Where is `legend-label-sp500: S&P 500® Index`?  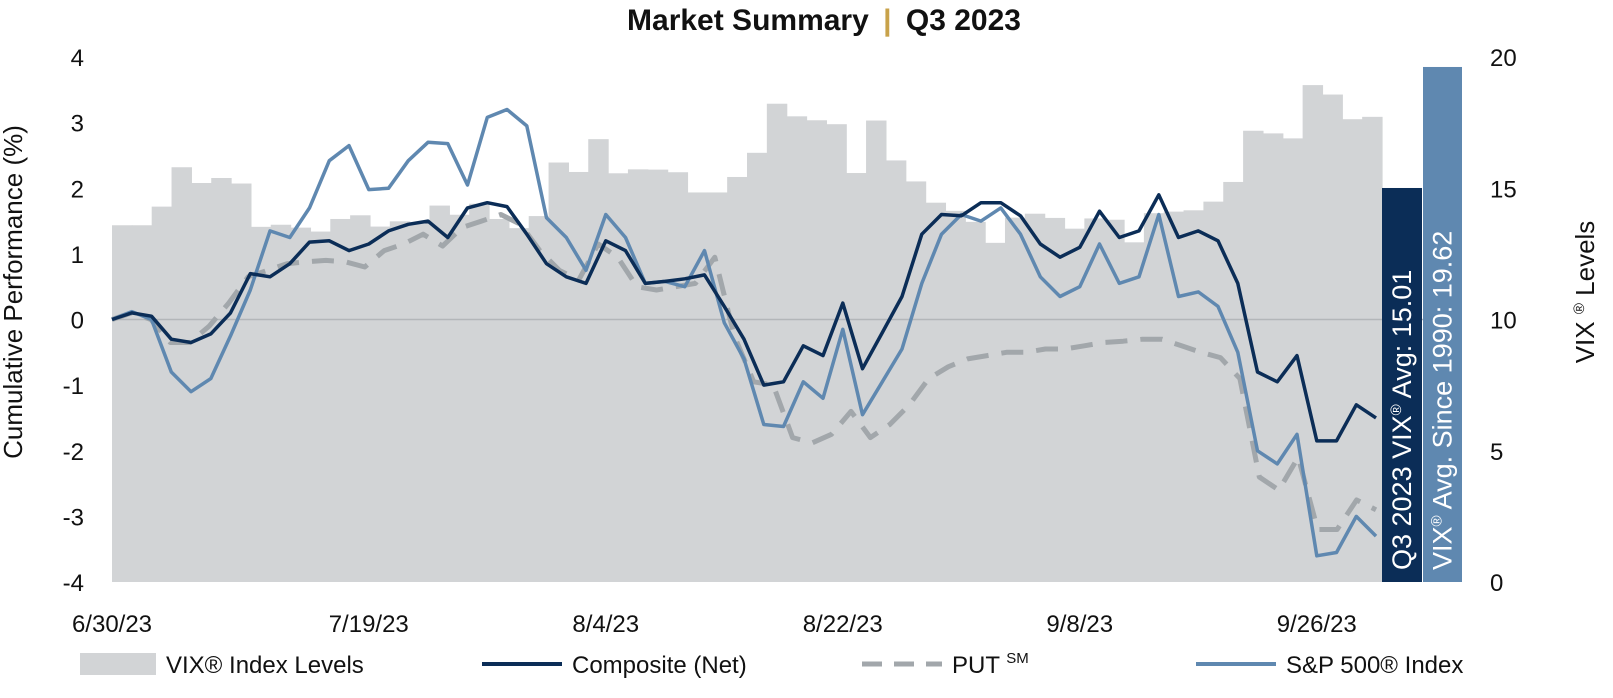
legend-label-sp500: S&P 500® Index is located at coordinates (1374, 665).